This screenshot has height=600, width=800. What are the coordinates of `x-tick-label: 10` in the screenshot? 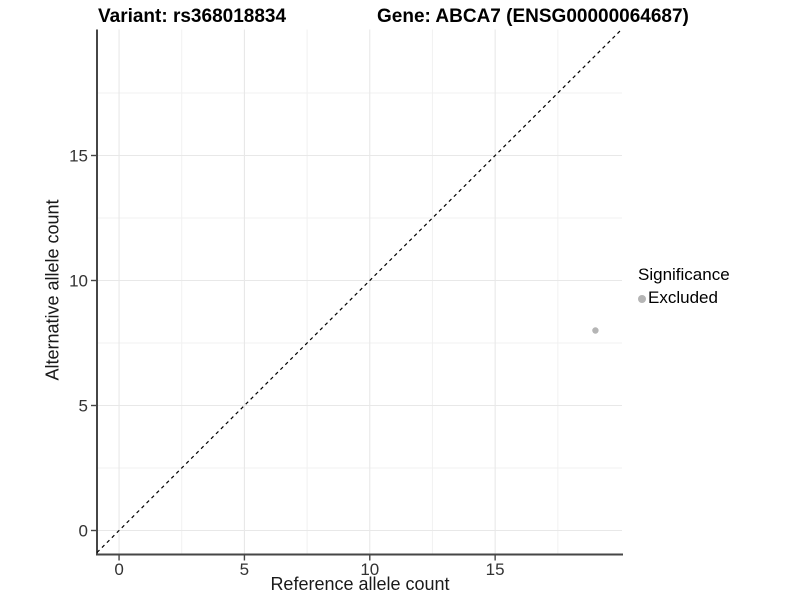 It's located at (369, 569).